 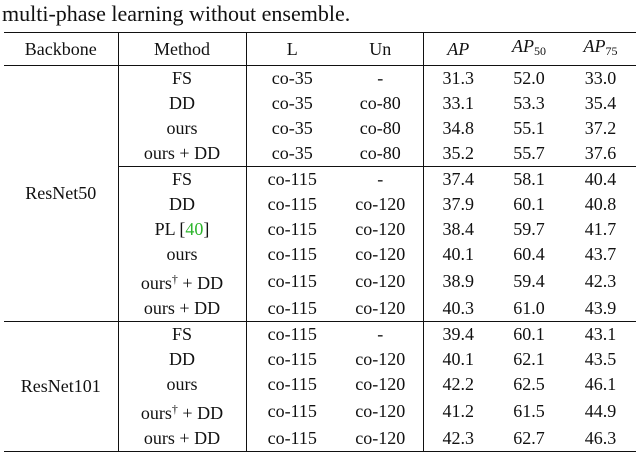 I want to click on ap75-cell: 33.0, so click(x=600, y=78).